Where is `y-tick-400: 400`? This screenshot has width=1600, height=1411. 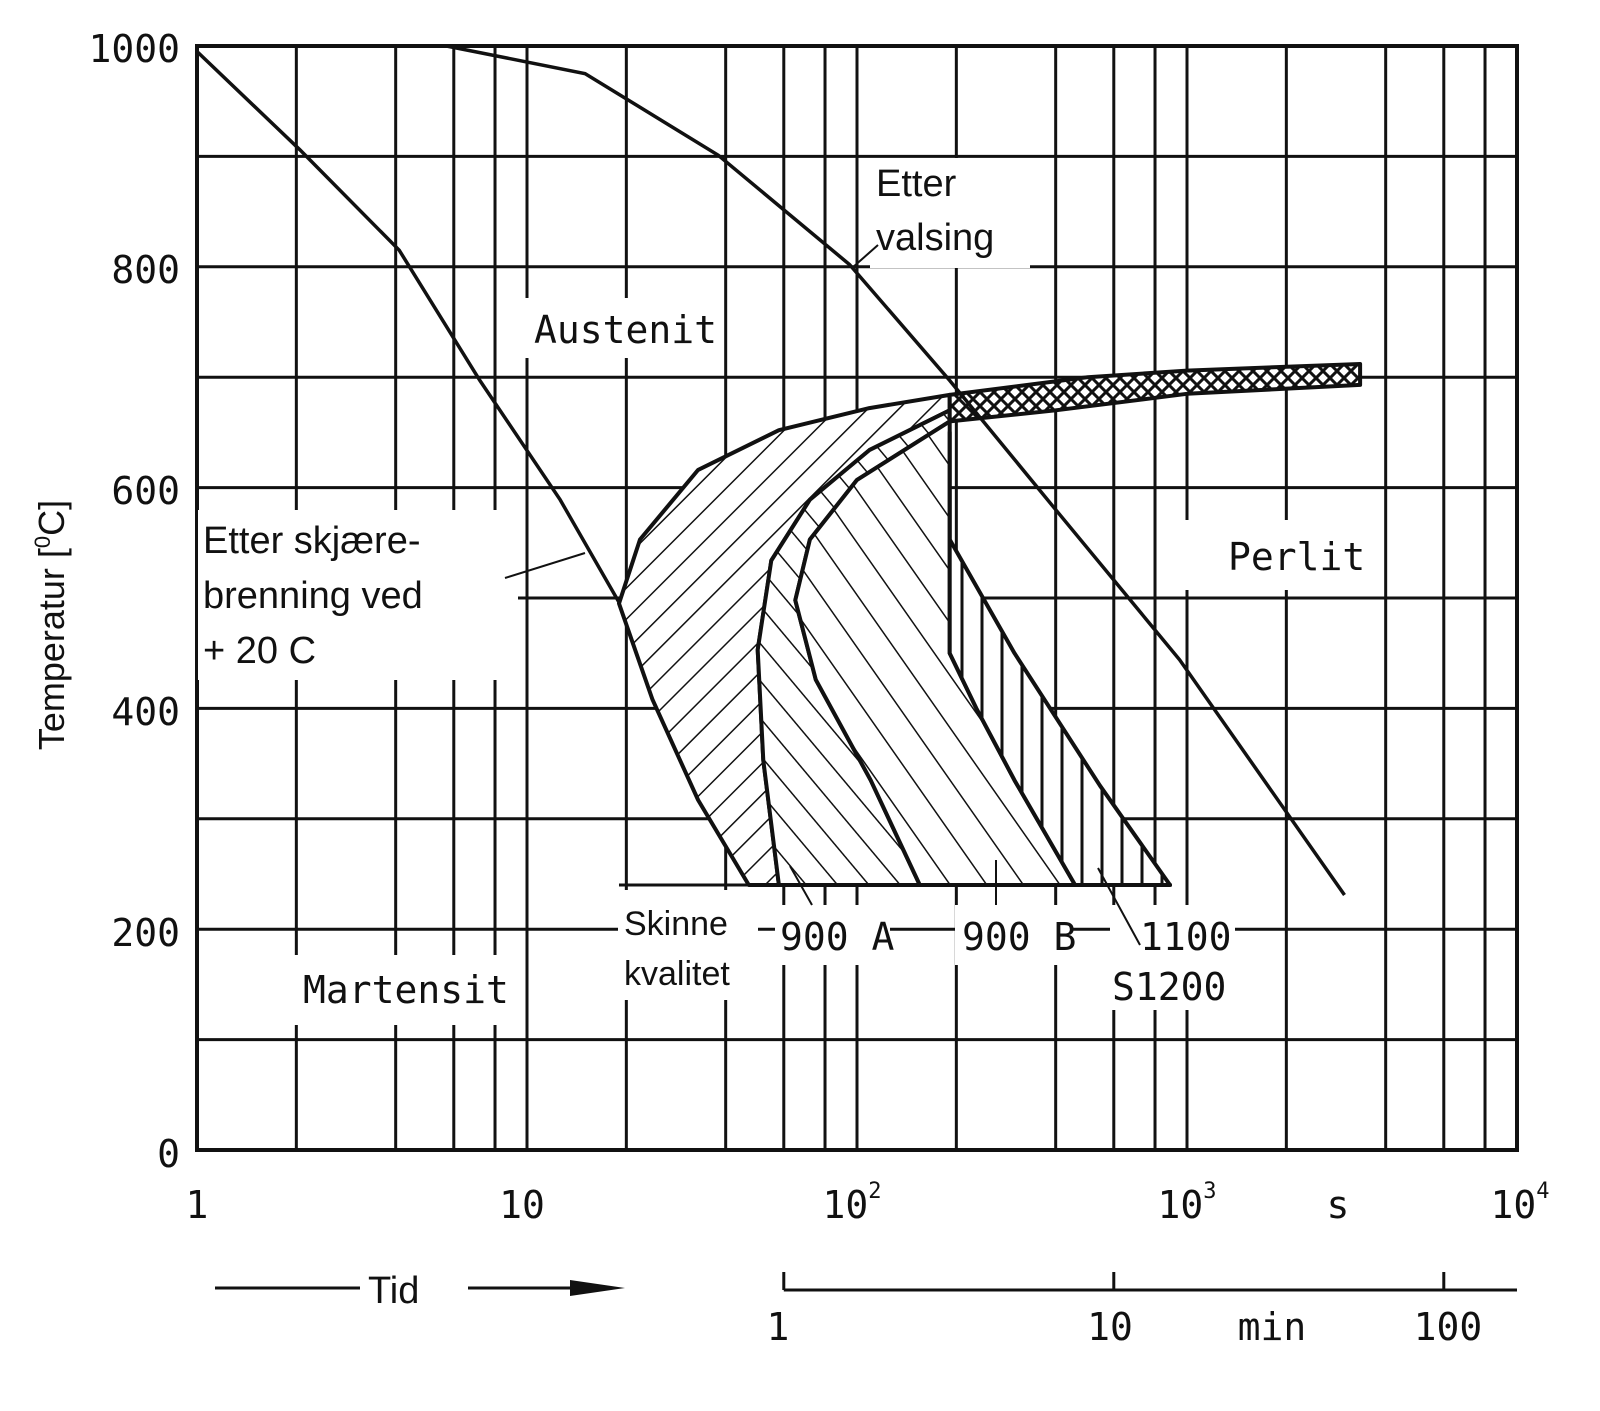 y-tick-400: 400 is located at coordinates (145, 712).